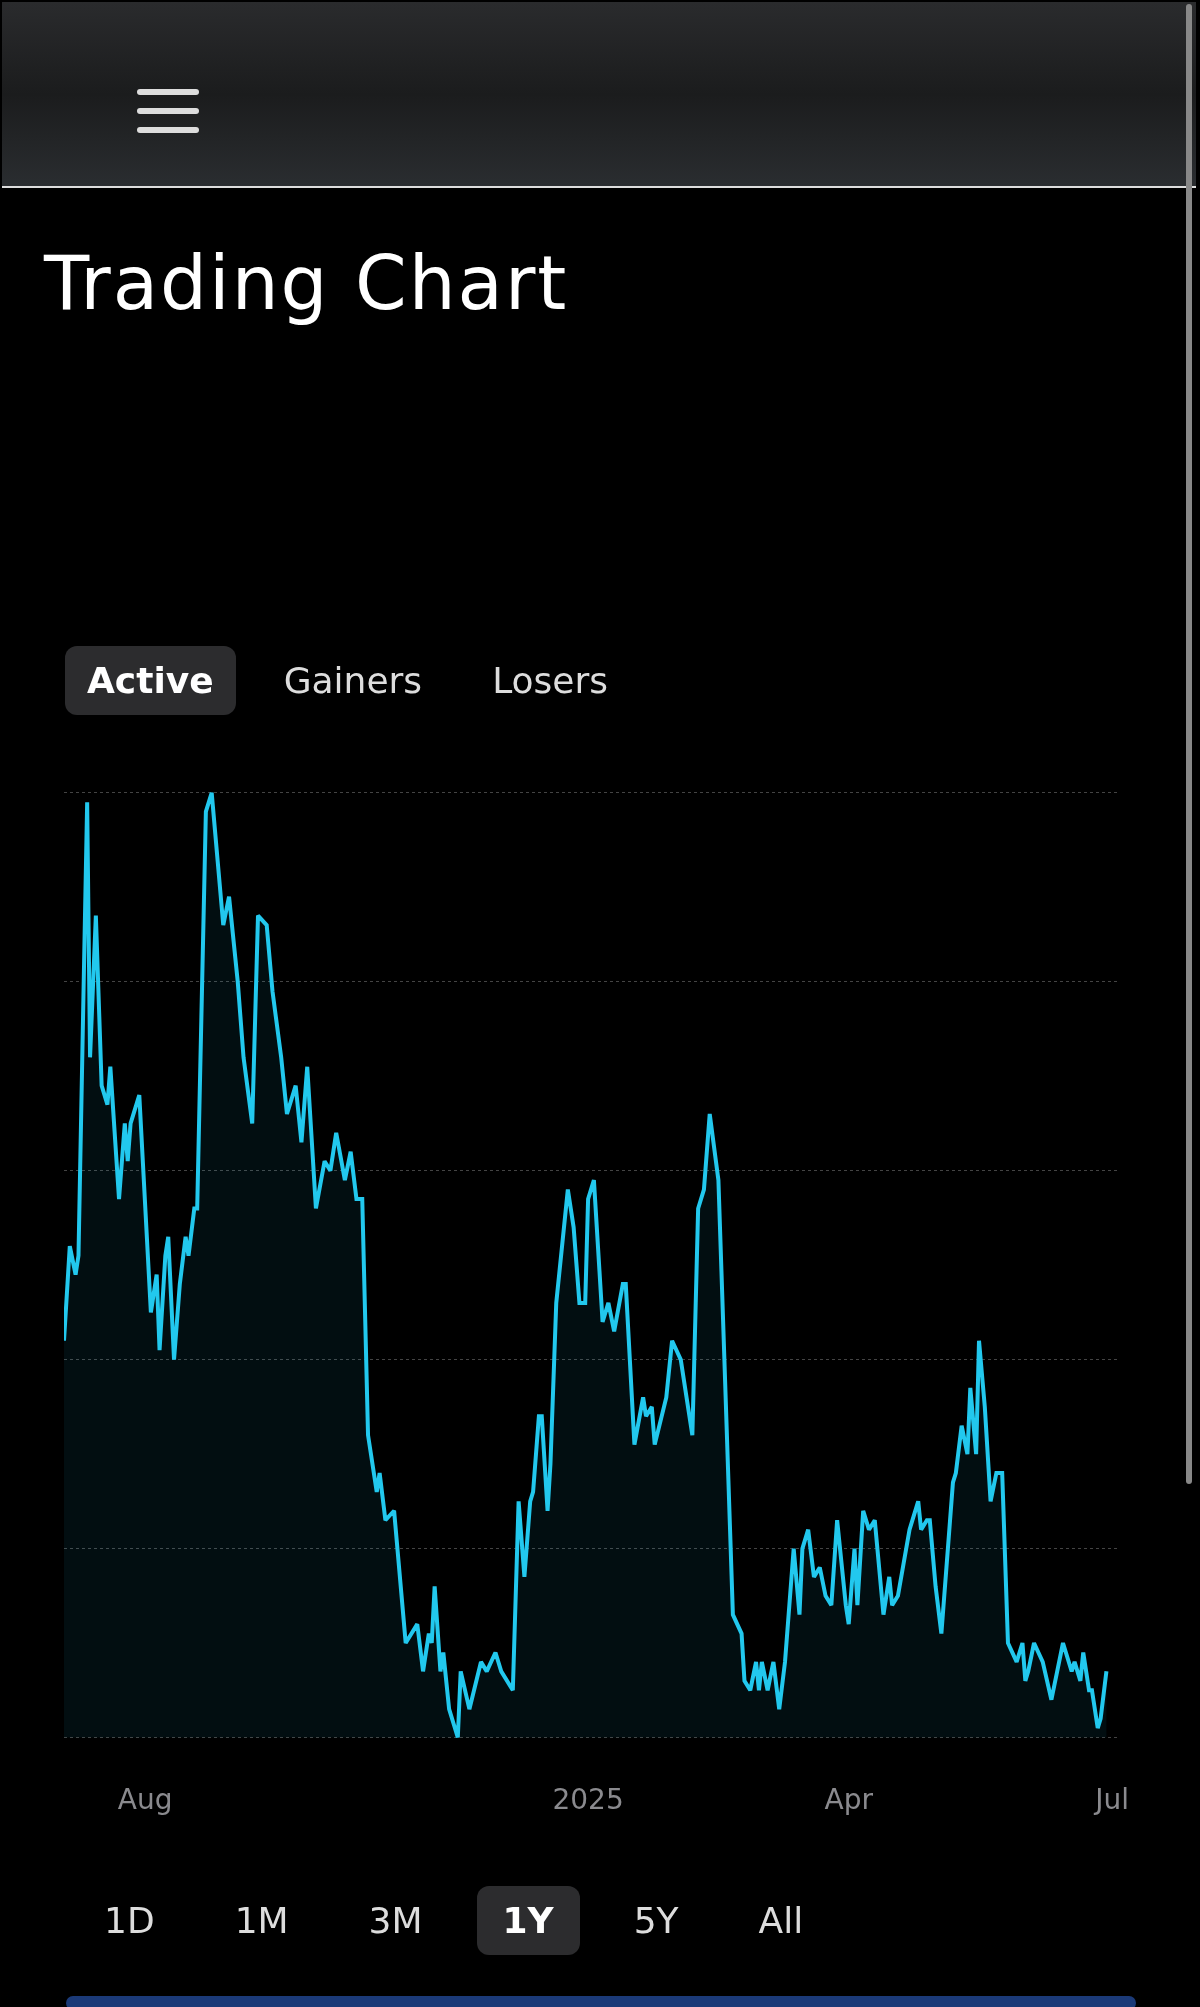  Describe the element at coordinates (129, 1921) in the screenshot. I see `text: 1D` at that location.